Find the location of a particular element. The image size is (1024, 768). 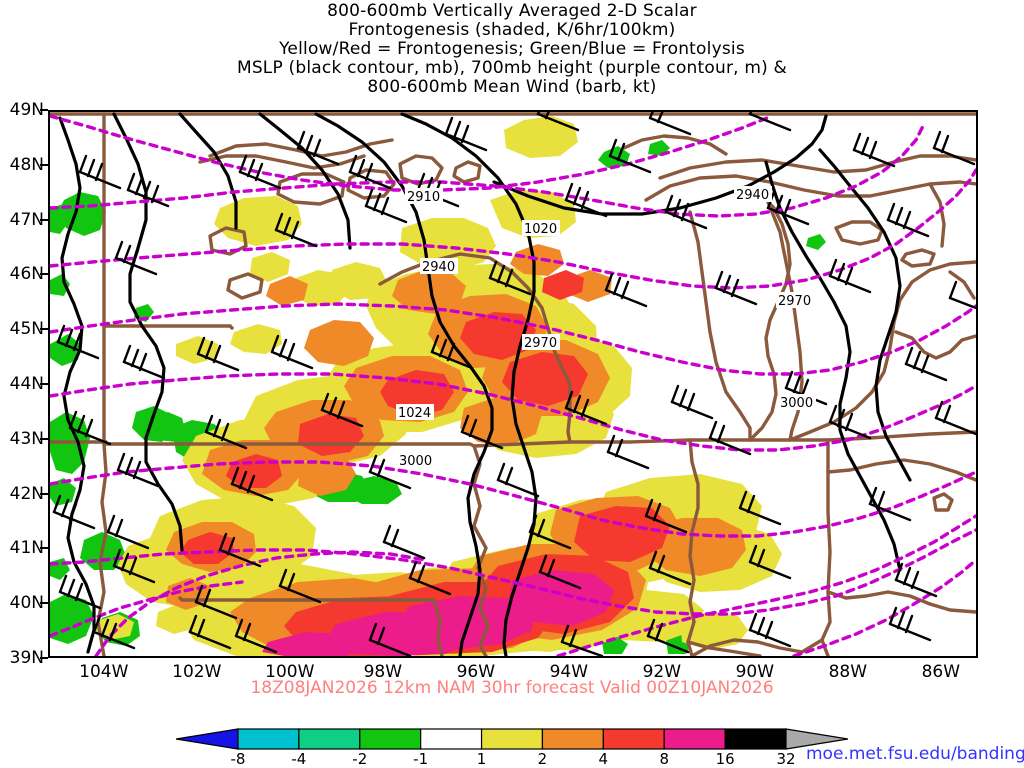

colorbar-swatches is located at coordinates (512, 739).